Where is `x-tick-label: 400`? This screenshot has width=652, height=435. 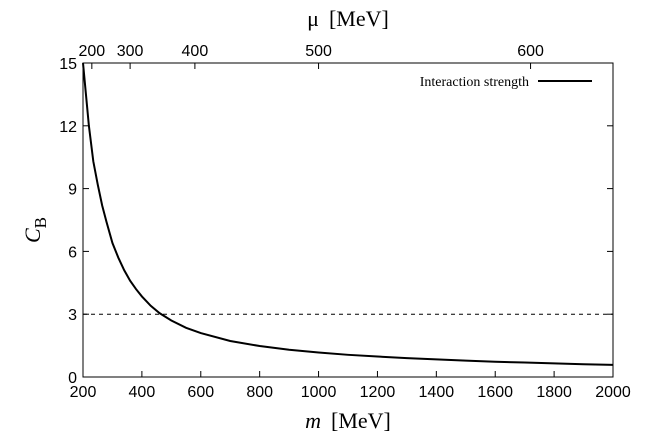 x-tick-label: 400 is located at coordinates (142, 392).